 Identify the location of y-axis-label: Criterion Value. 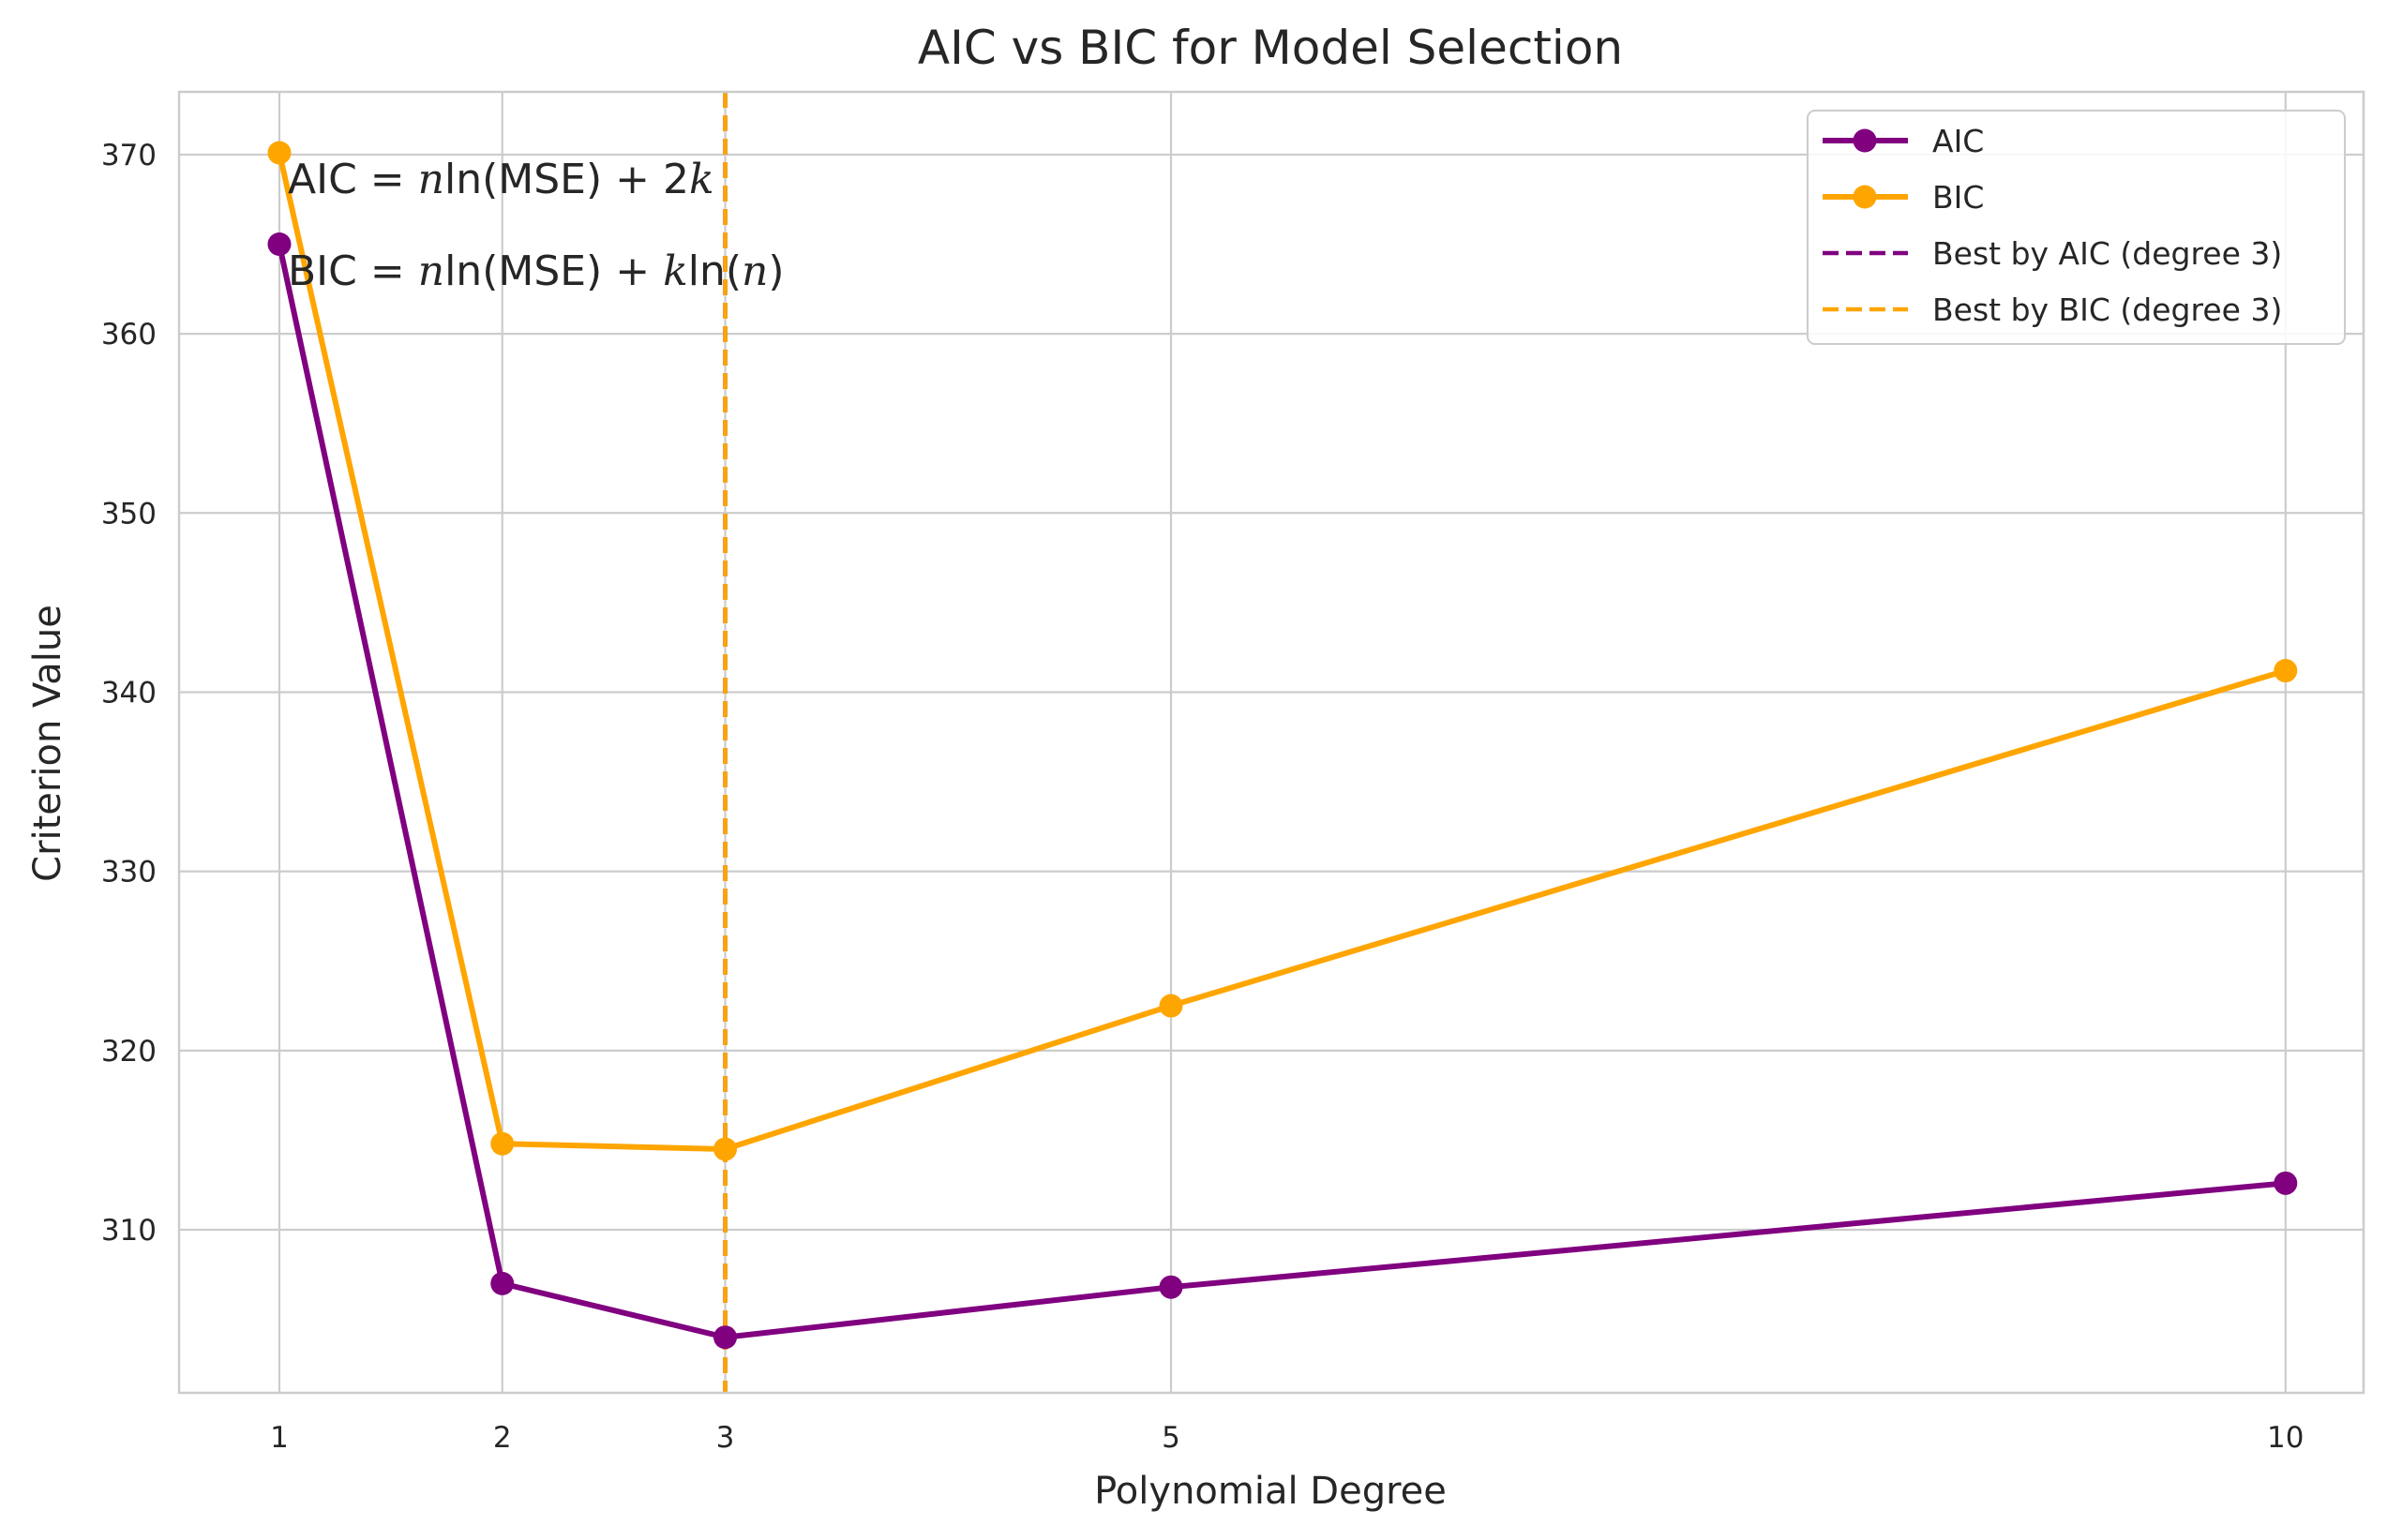
(47, 743).